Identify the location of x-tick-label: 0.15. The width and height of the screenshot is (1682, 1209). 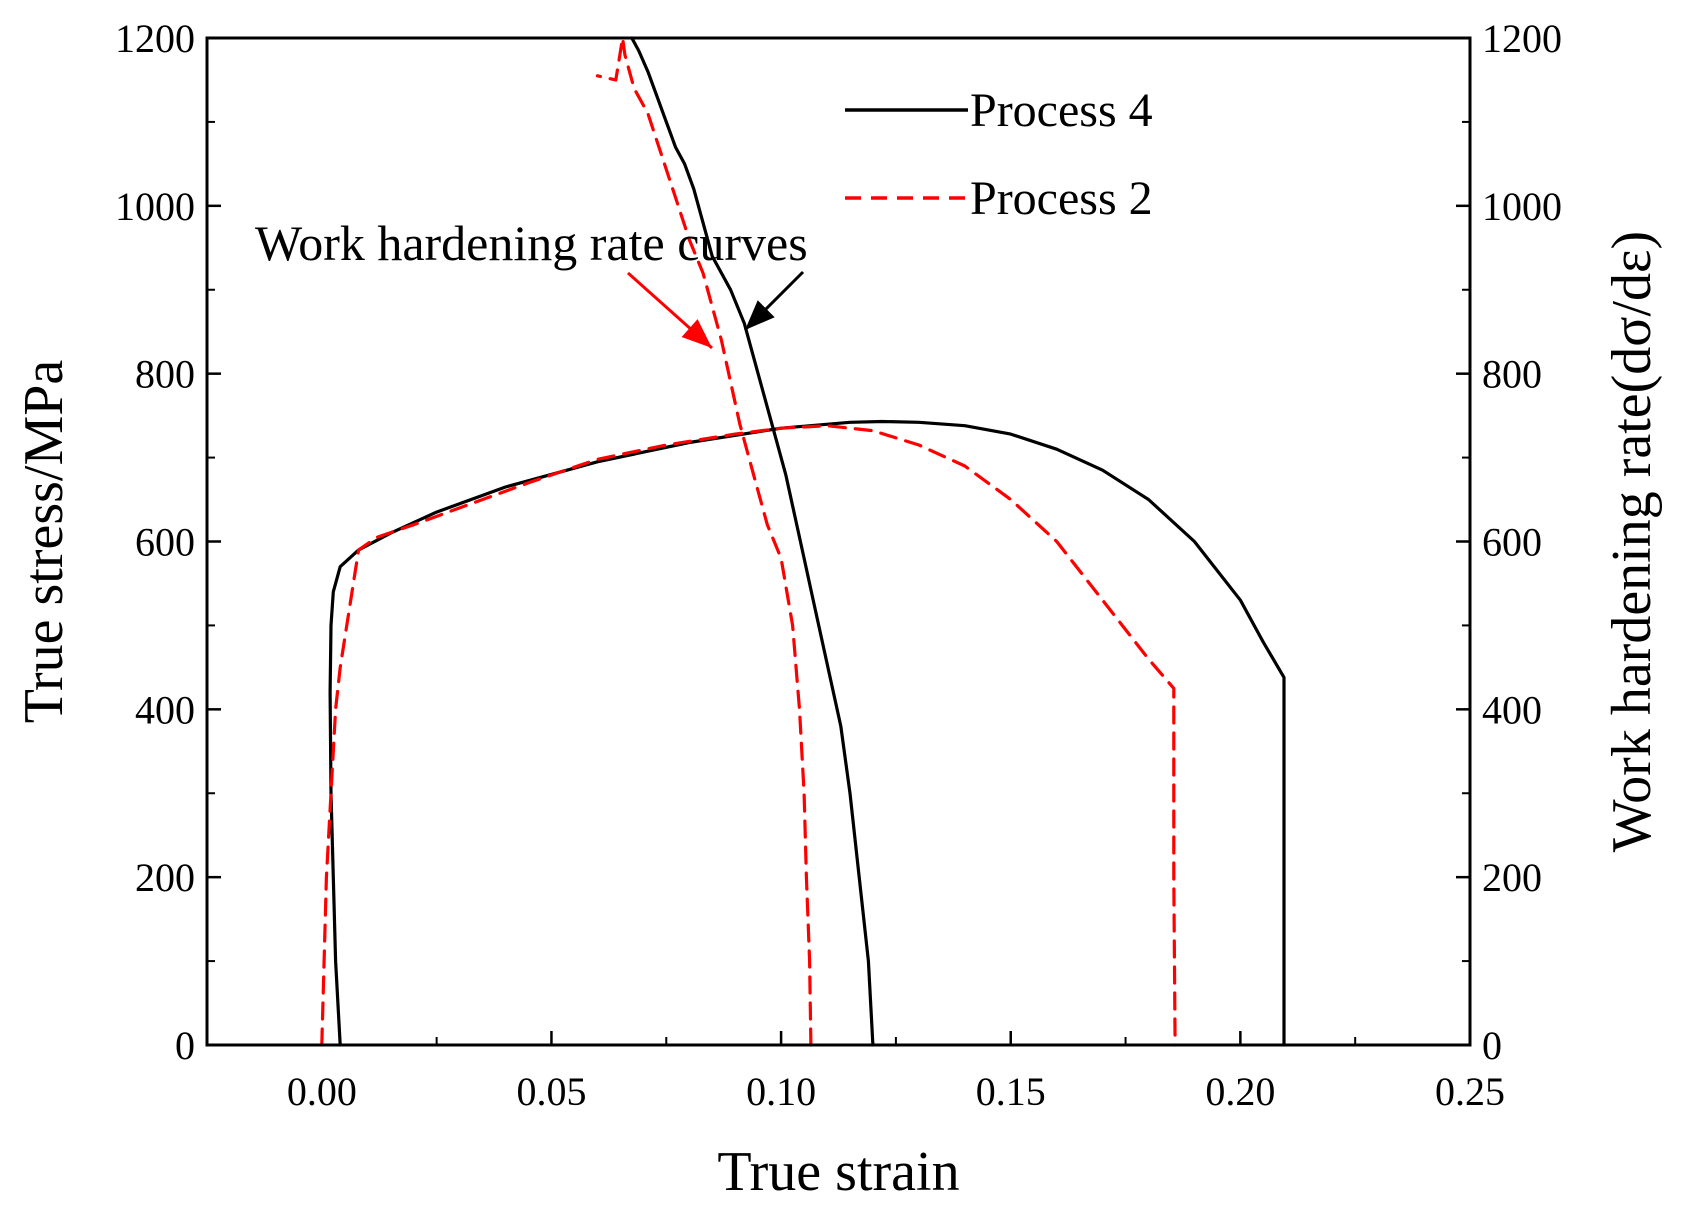
(1011, 1091).